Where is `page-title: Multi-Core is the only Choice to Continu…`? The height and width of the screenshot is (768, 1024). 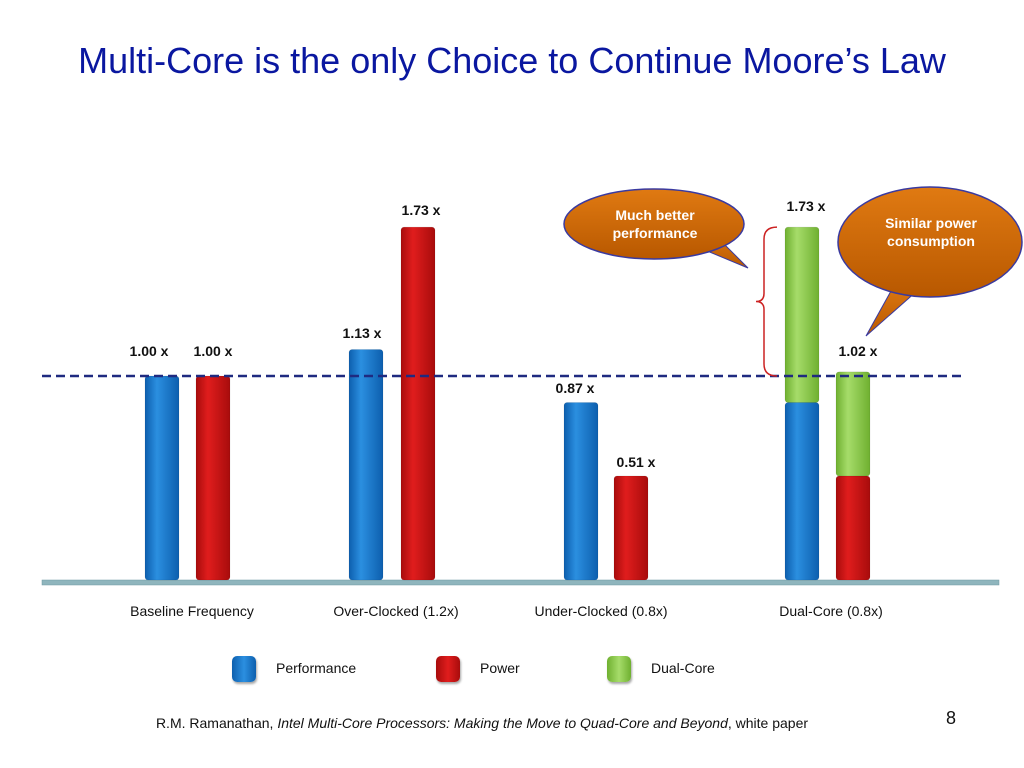 page-title: Multi-Core is the only Choice to Continu… is located at coordinates (512, 60).